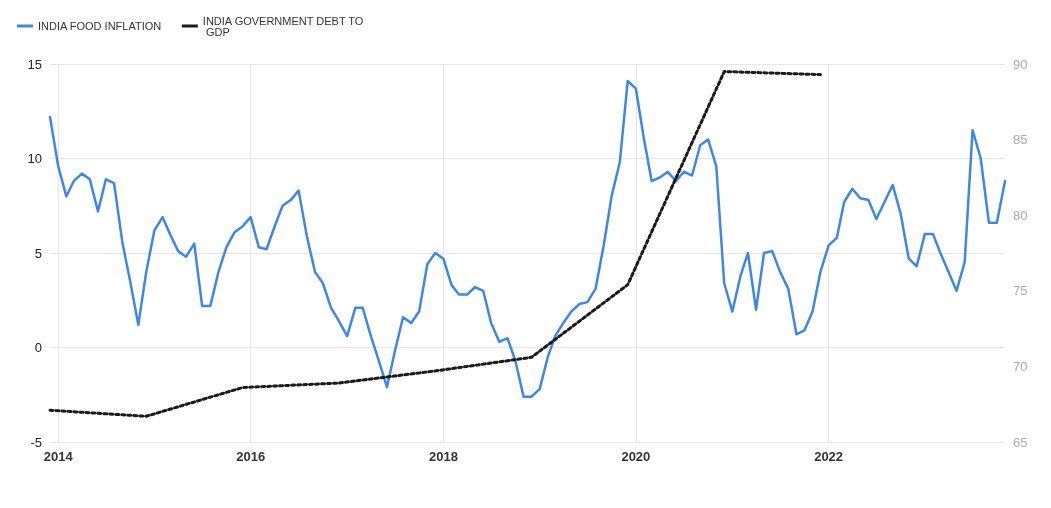 The image size is (1051, 508). I want to click on y-tick-label: 0, so click(38, 347).